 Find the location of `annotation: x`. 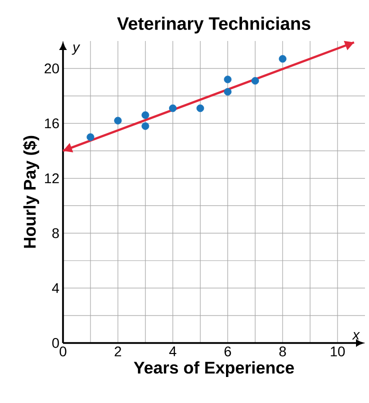

annotation: x is located at coordinates (356, 336).